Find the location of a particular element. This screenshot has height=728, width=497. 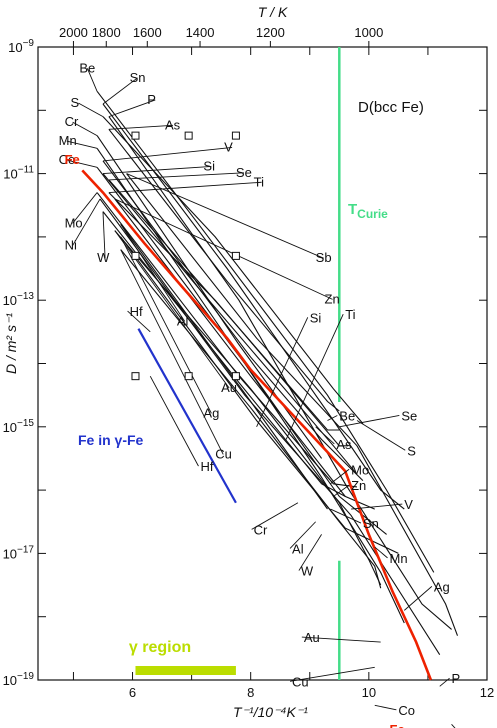

callout-line-mn is located at coordinates (381, 552).